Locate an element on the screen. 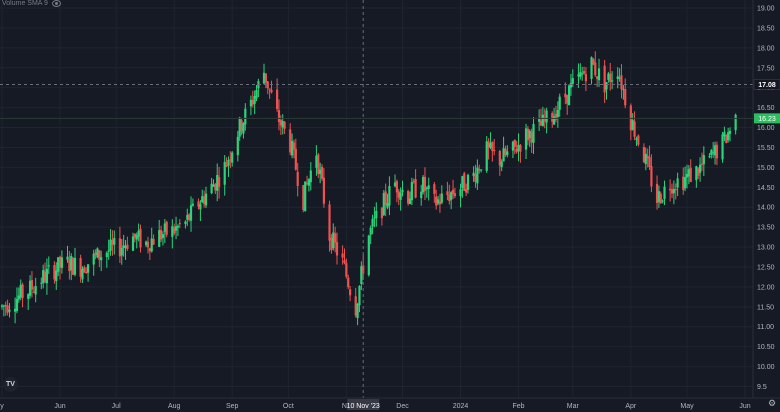 Image resolution: width=780 pixels, height=412 pixels. x-tick-label: 2024 is located at coordinates (461, 406).